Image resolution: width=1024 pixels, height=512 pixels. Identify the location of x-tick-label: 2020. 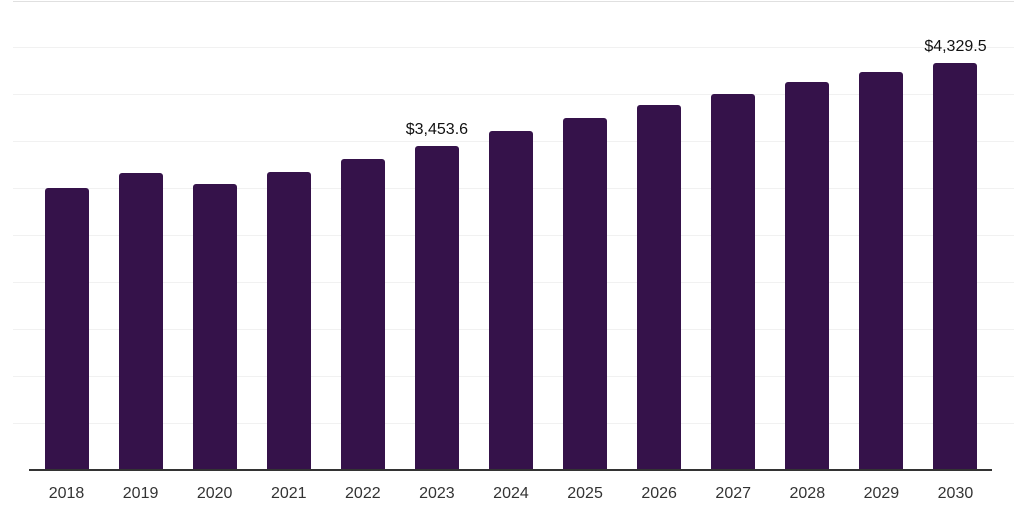
(214, 493).